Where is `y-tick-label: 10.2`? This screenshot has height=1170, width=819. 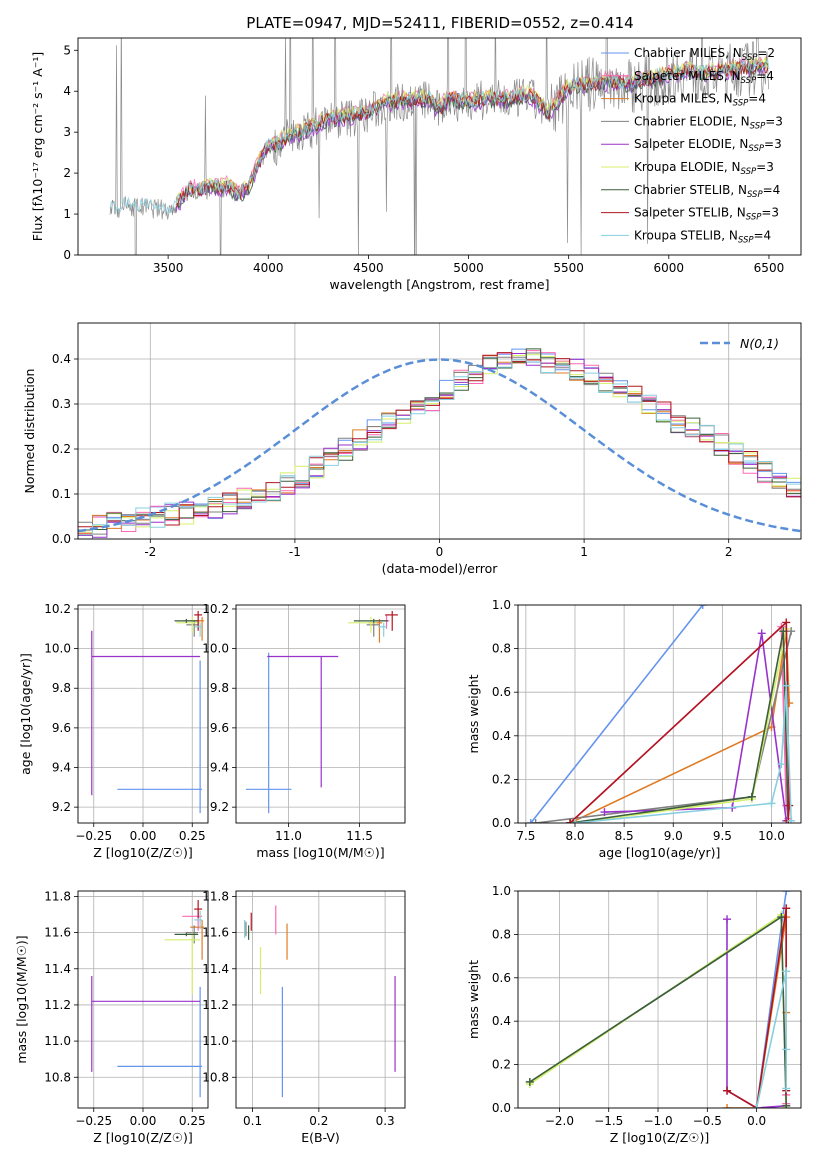 y-tick-label: 10.2 is located at coordinates (215, 609).